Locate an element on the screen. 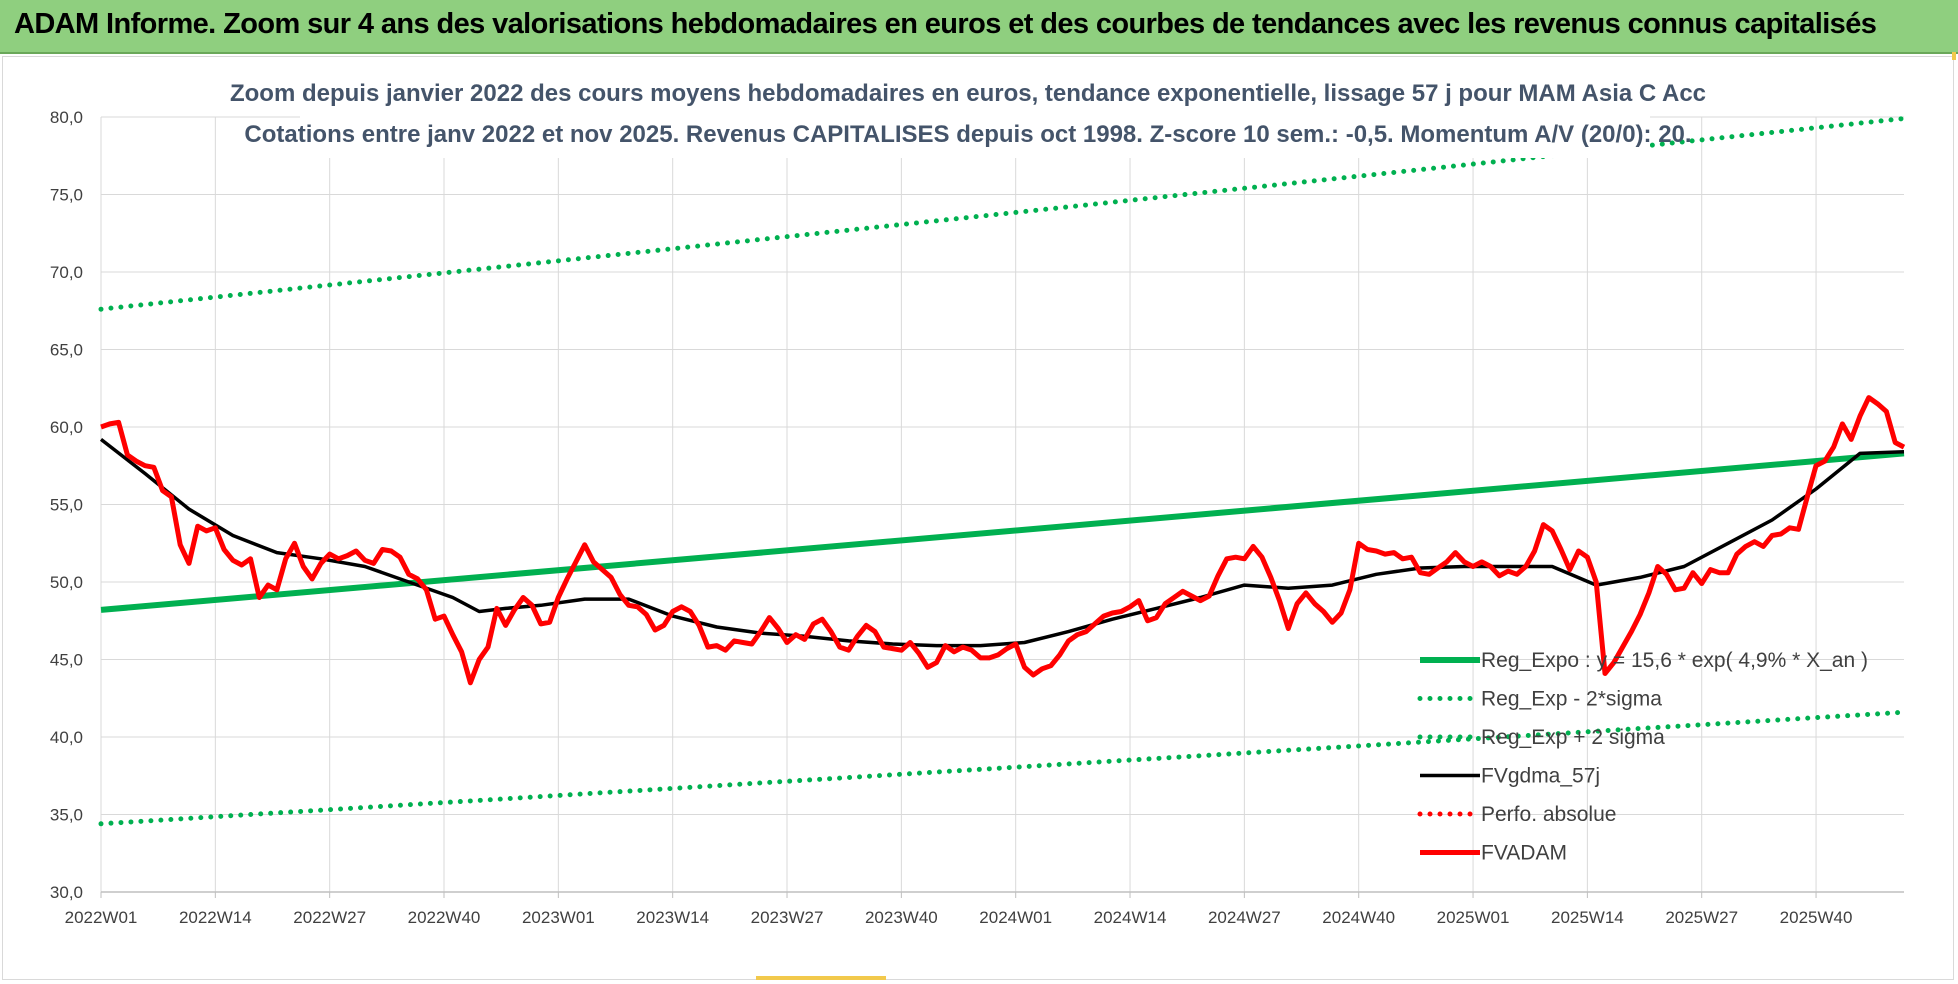 The width and height of the screenshot is (1958, 984). x-tick-label: 2023W40 is located at coordinates (901, 917).